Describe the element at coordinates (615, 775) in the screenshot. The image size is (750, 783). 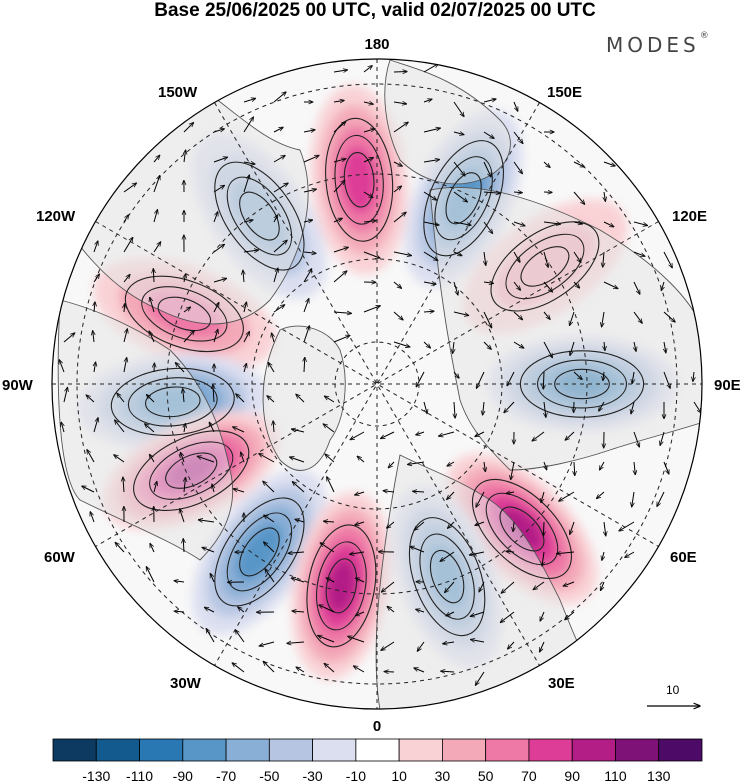
I see `colorbar-tick-label: 110` at that location.